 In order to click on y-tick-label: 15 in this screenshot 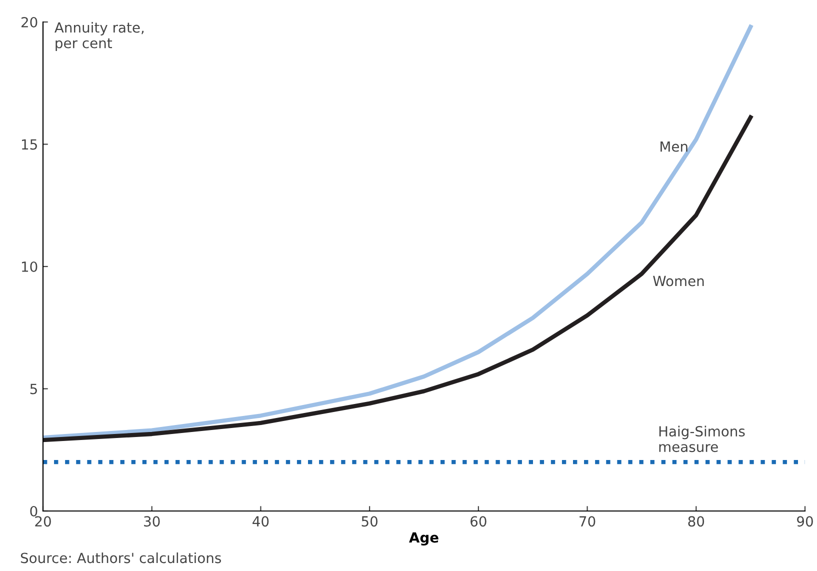, I will do `click(29, 144)`.